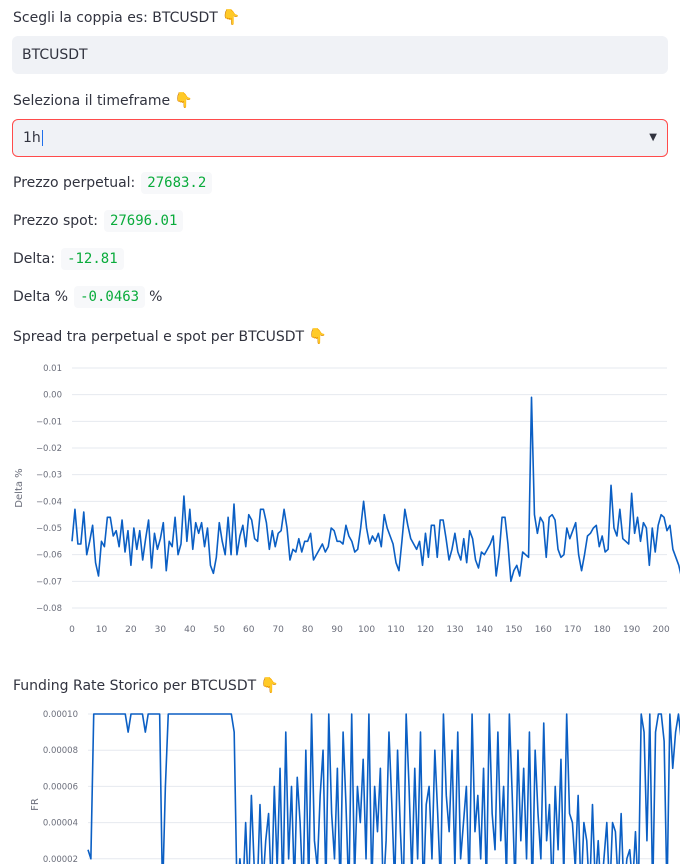 This screenshot has height=864, width=680. Describe the element at coordinates (366, 630) in the screenshot. I see `x-tick-label: 100` at that location.